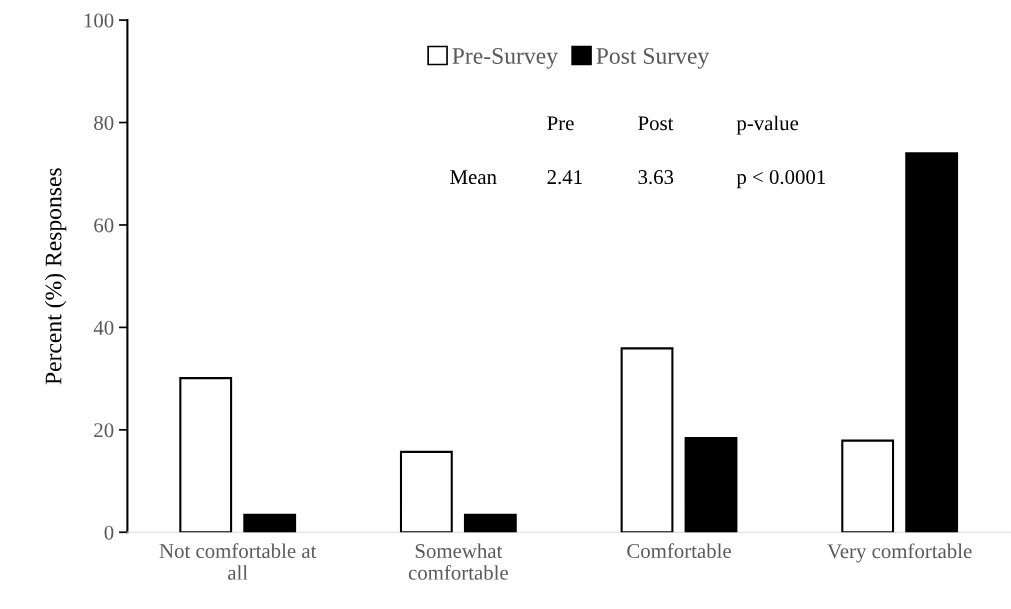 This screenshot has height=609, width=1011. What do you see at coordinates (104, 430) in the screenshot?
I see `y-tick-label: 20` at bounding box center [104, 430].